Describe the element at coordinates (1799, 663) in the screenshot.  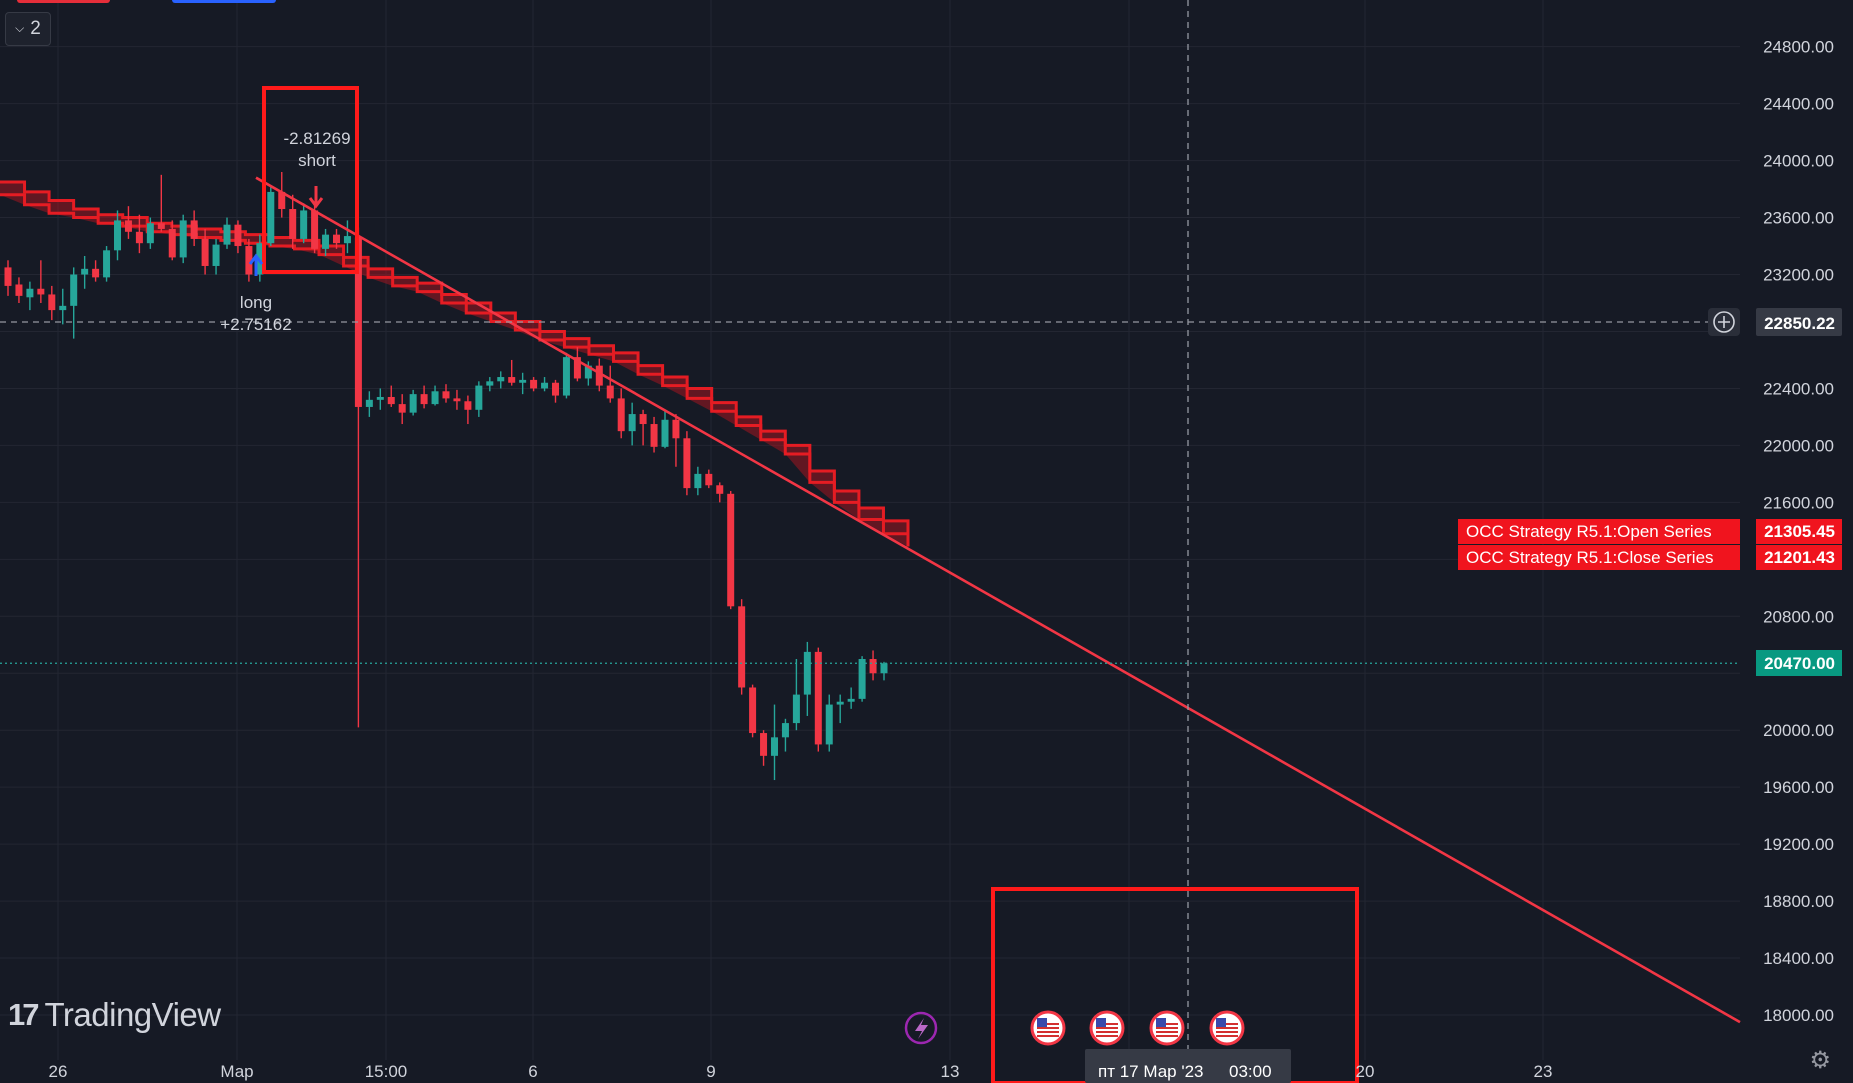
I see `last-price-label: 20470.00` at that location.